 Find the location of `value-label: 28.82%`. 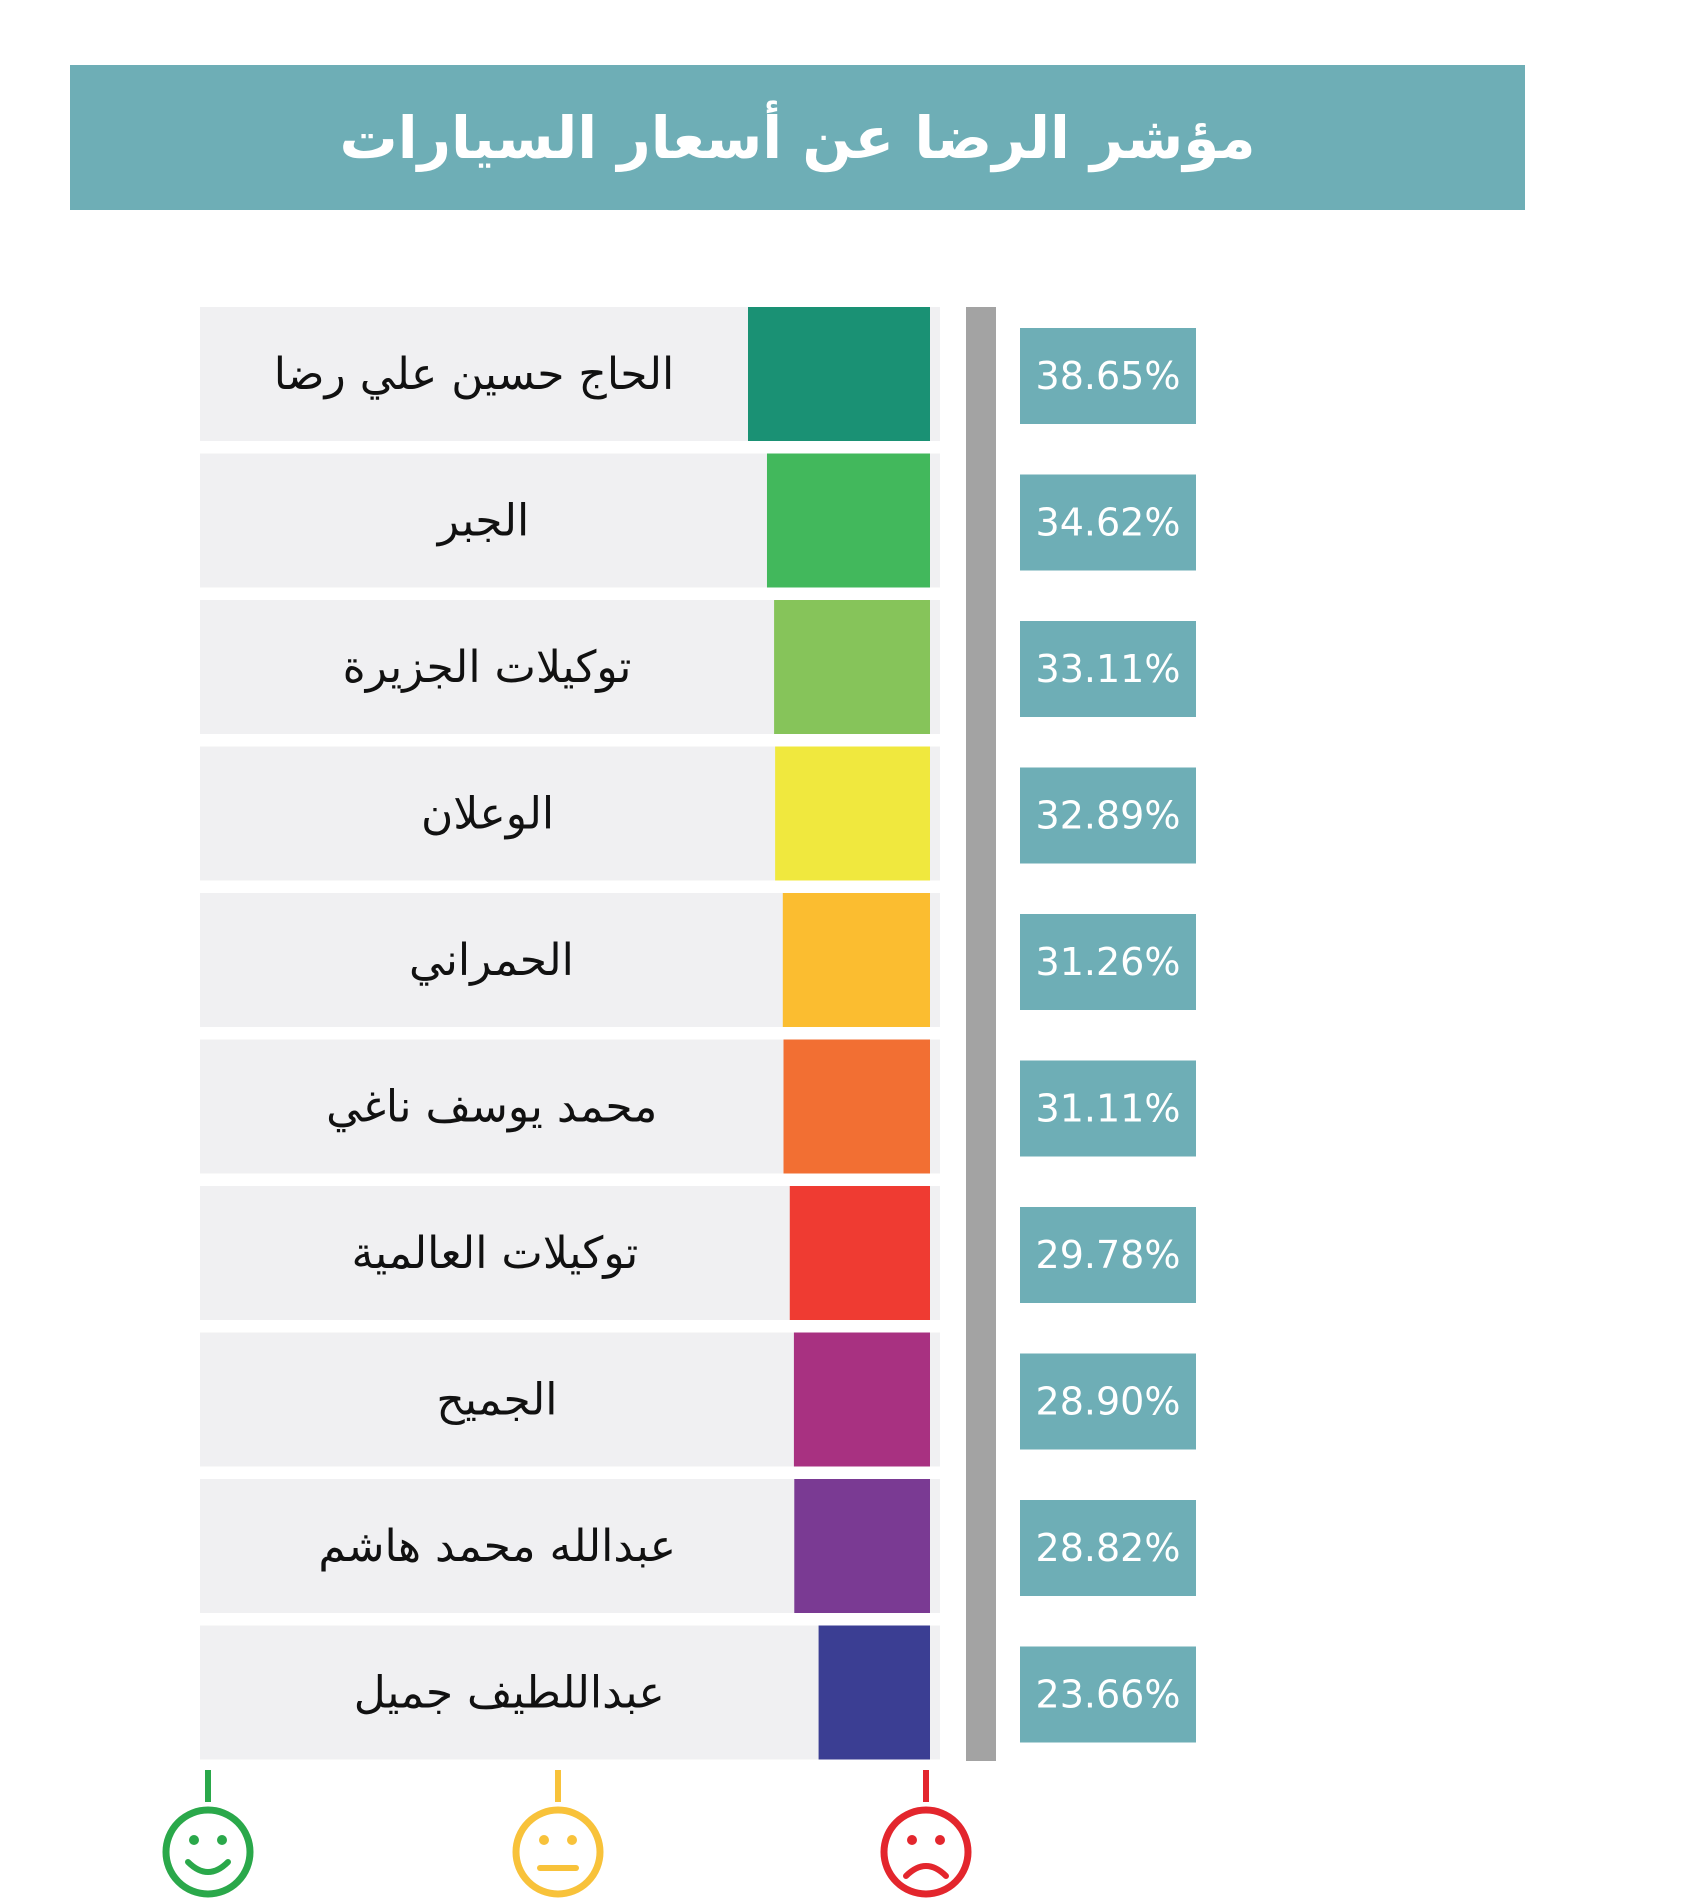

value-label: 28.82% is located at coordinates (1108, 1548).